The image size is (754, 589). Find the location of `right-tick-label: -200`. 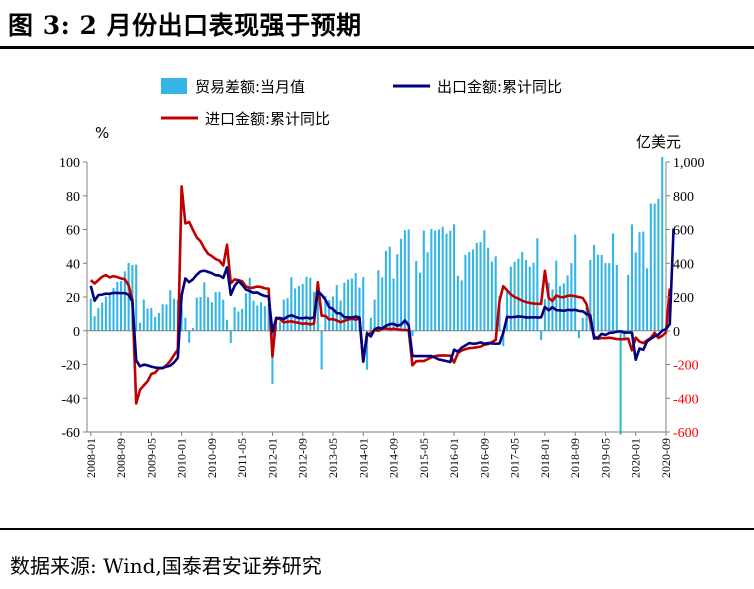

right-tick-label: -200 is located at coordinates (686, 366).